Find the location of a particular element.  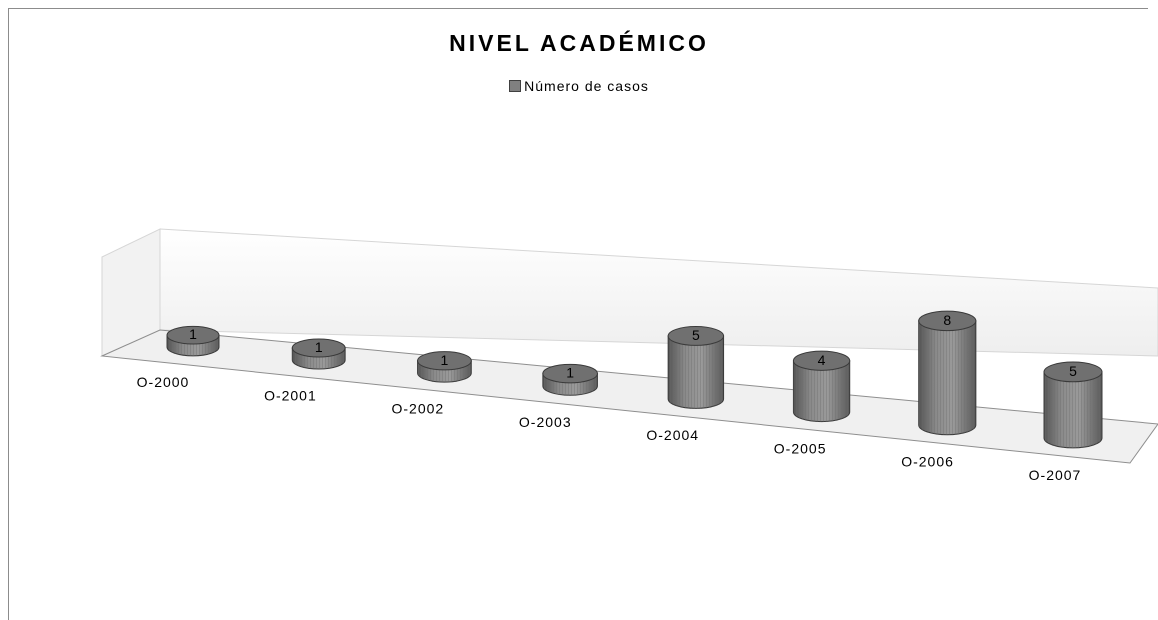

bar-O-2007: 5 is located at coordinates (1073, 405).